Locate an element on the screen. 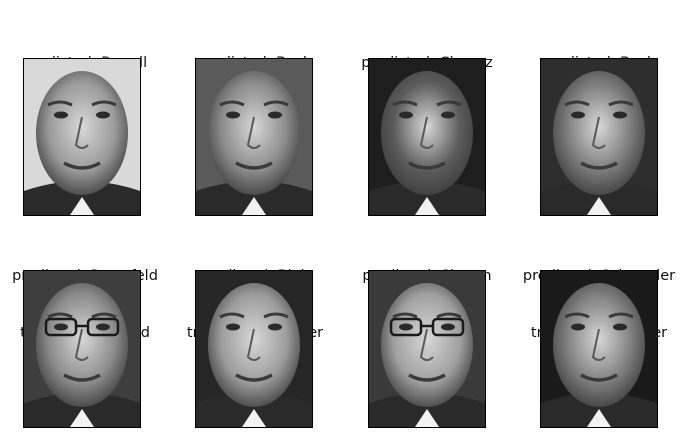 This screenshot has height=442, width=687. face-tile: predicted: Rumsfeld true: Rumsfeld is located at coordinates (85, 327).